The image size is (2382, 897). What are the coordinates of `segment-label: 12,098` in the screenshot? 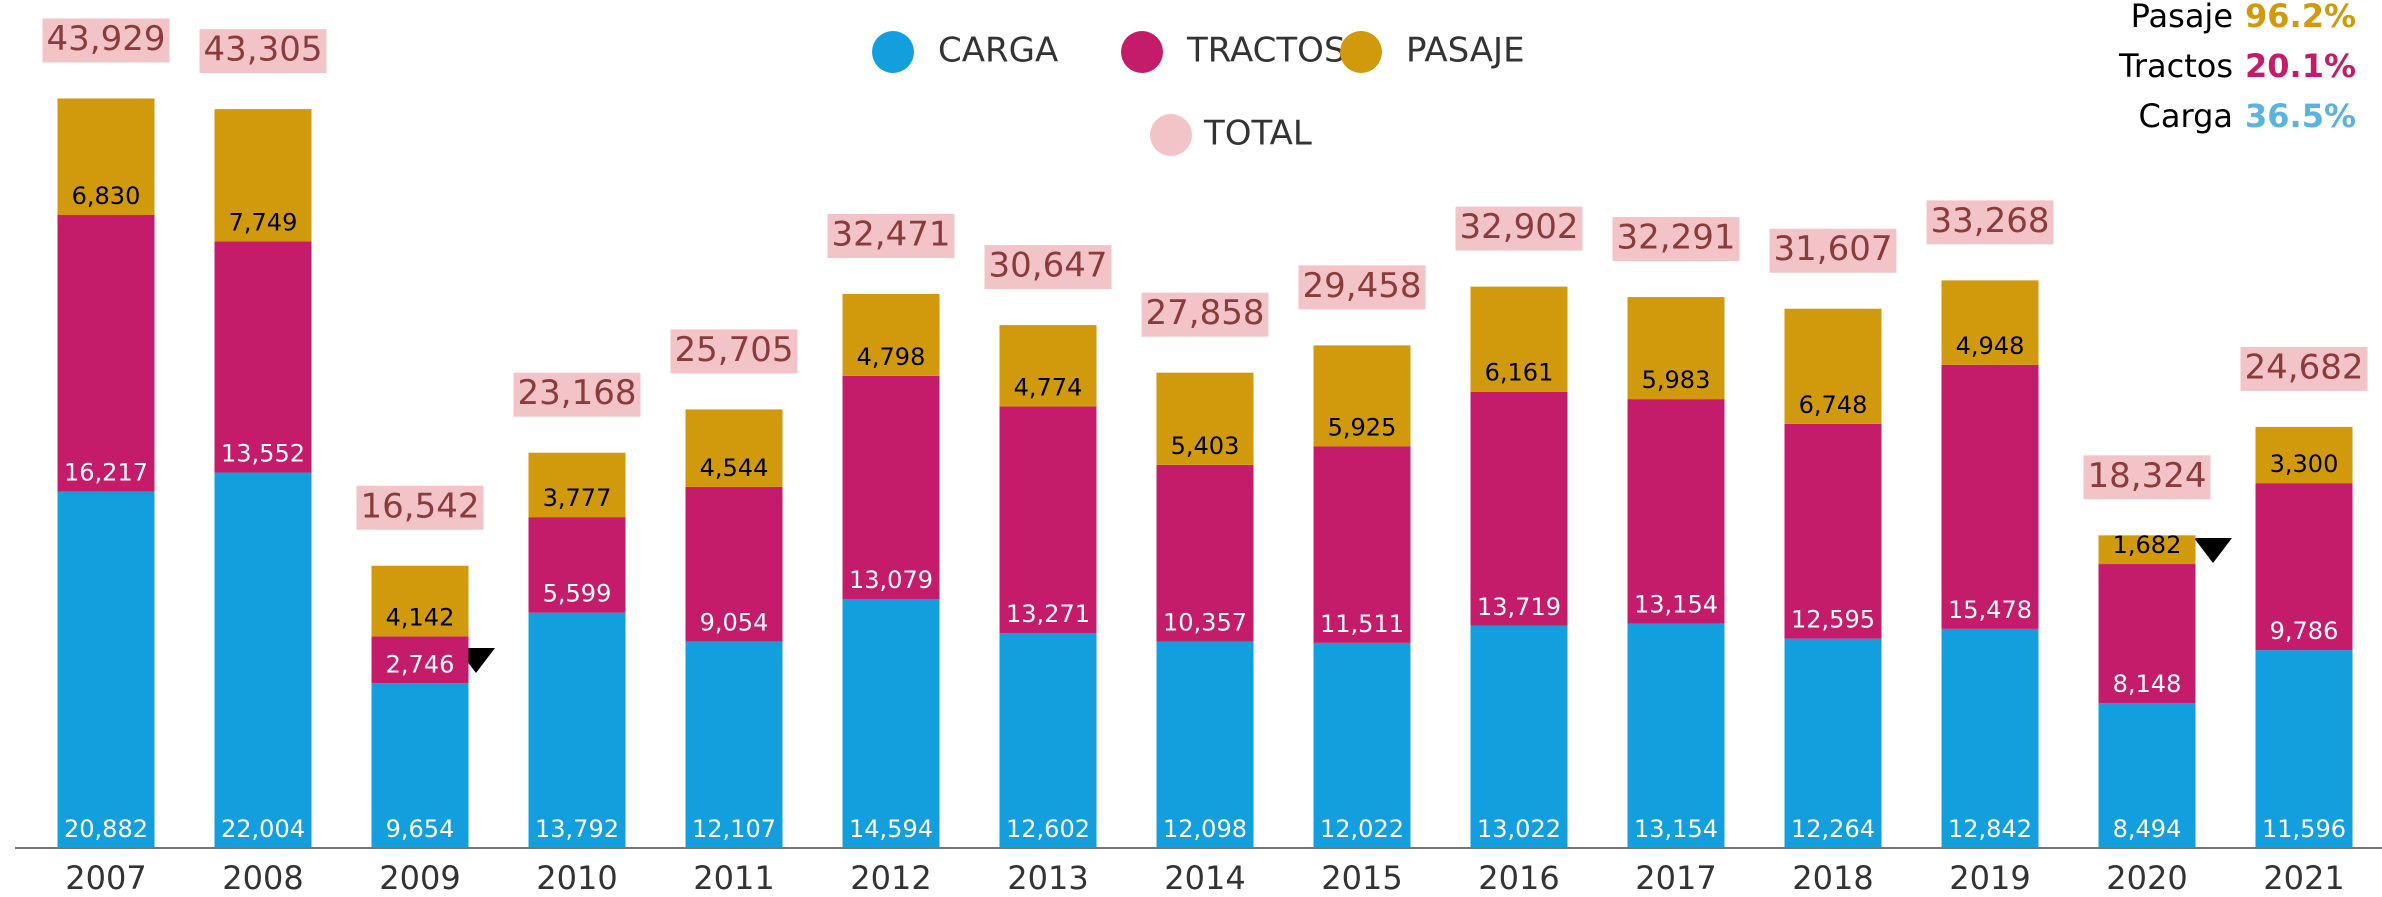 It's located at (1205, 829).